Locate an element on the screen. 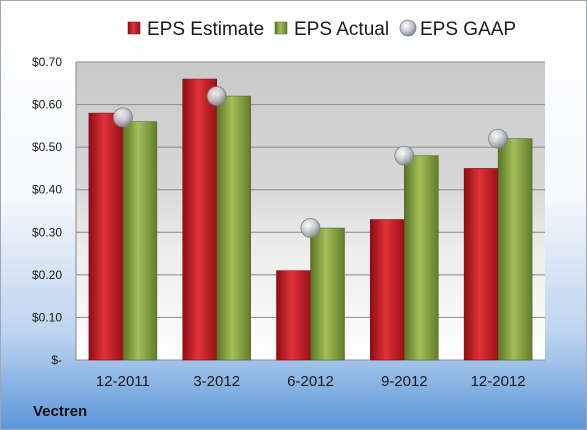 This screenshot has height=430, width=587. y-tick-label: $0.30 is located at coordinates (47, 232).